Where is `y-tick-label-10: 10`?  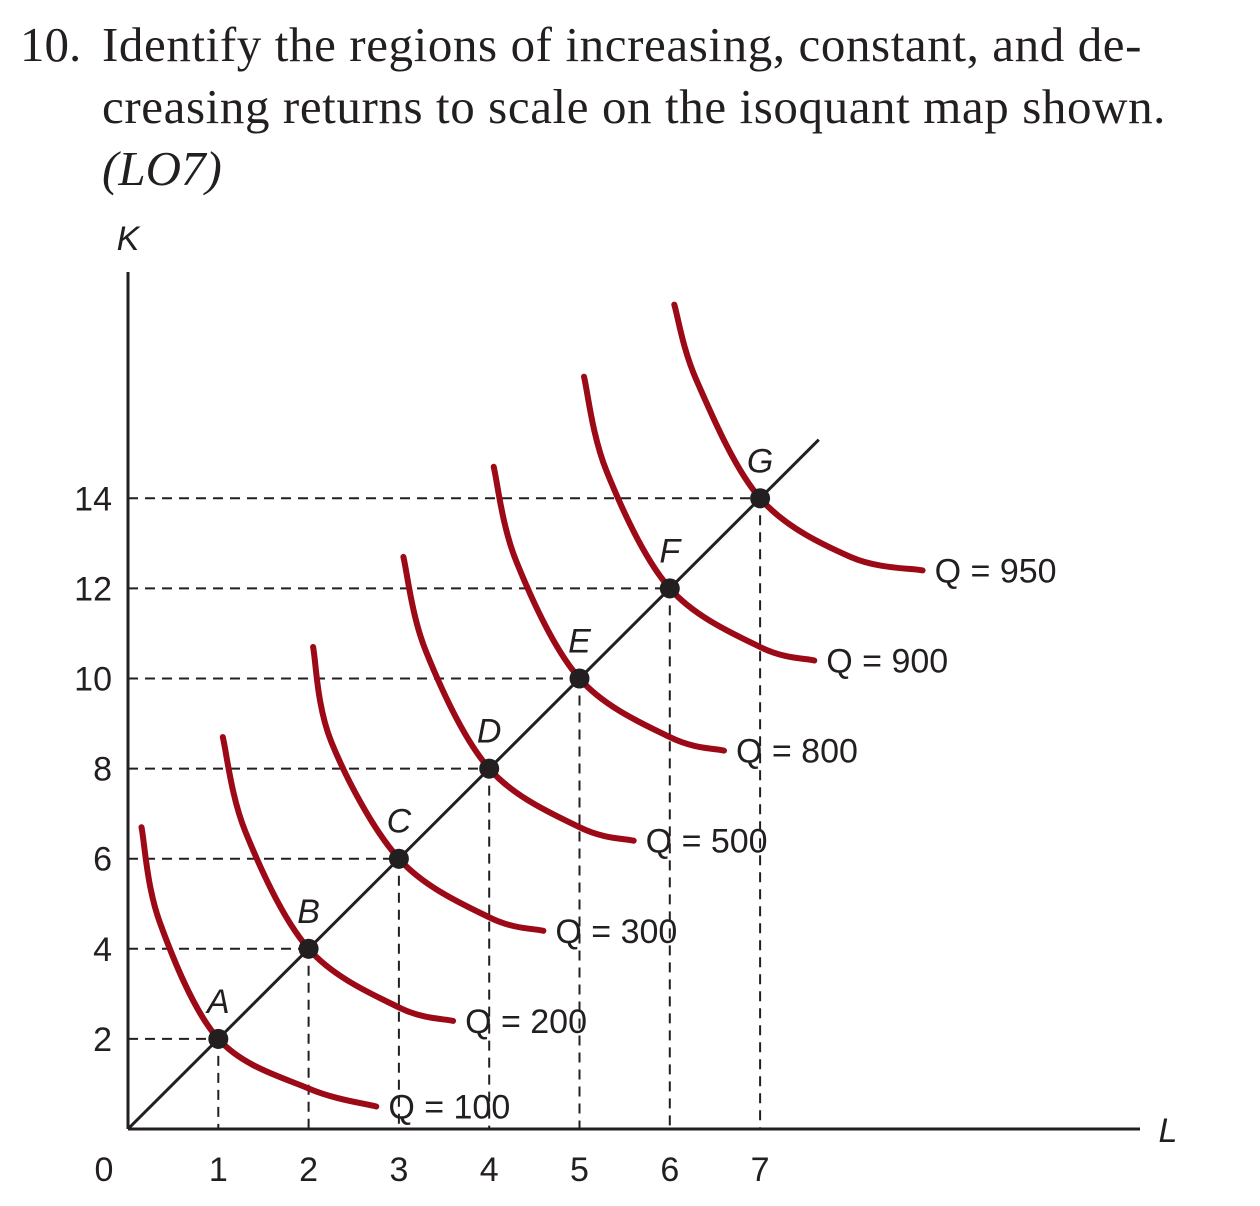
y-tick-label-10: 10 is located at coordinates (93, 680).